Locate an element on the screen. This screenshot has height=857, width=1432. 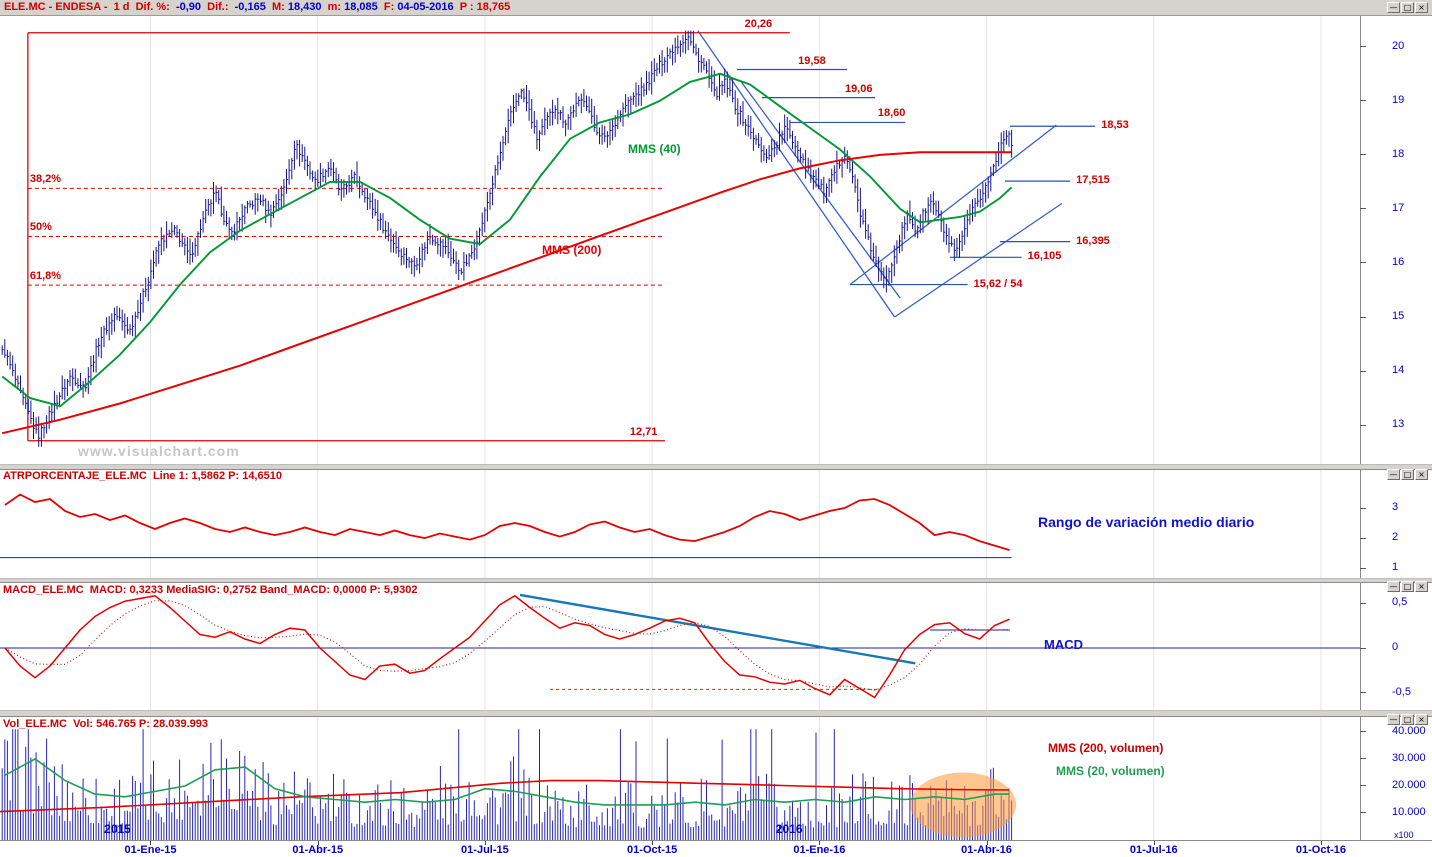
window-controls-volume: — □ × is located at coordinates (1407, 719).